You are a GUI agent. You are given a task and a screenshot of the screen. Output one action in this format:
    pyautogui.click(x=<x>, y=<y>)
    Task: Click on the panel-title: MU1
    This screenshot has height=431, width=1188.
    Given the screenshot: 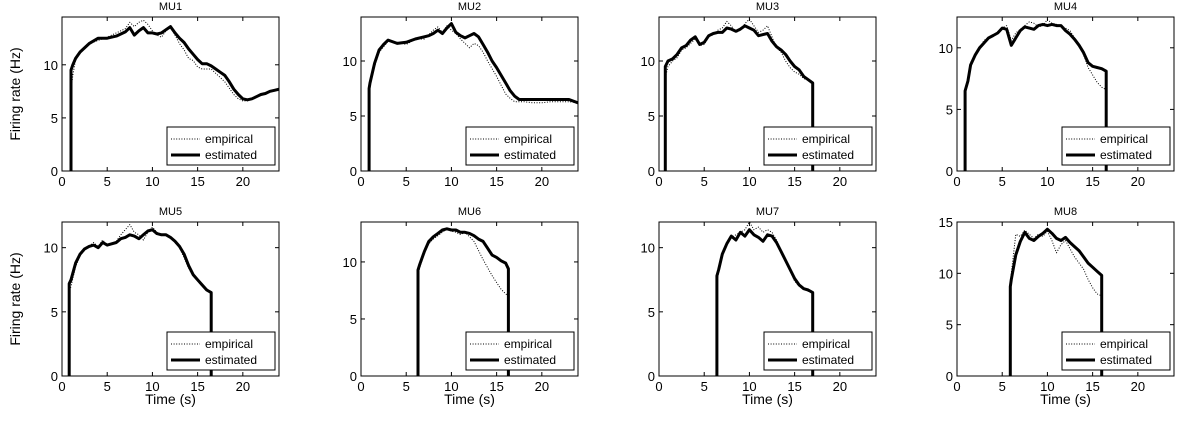 What is the action you would take?
    pyautogui.click(x=170, y=7)
    